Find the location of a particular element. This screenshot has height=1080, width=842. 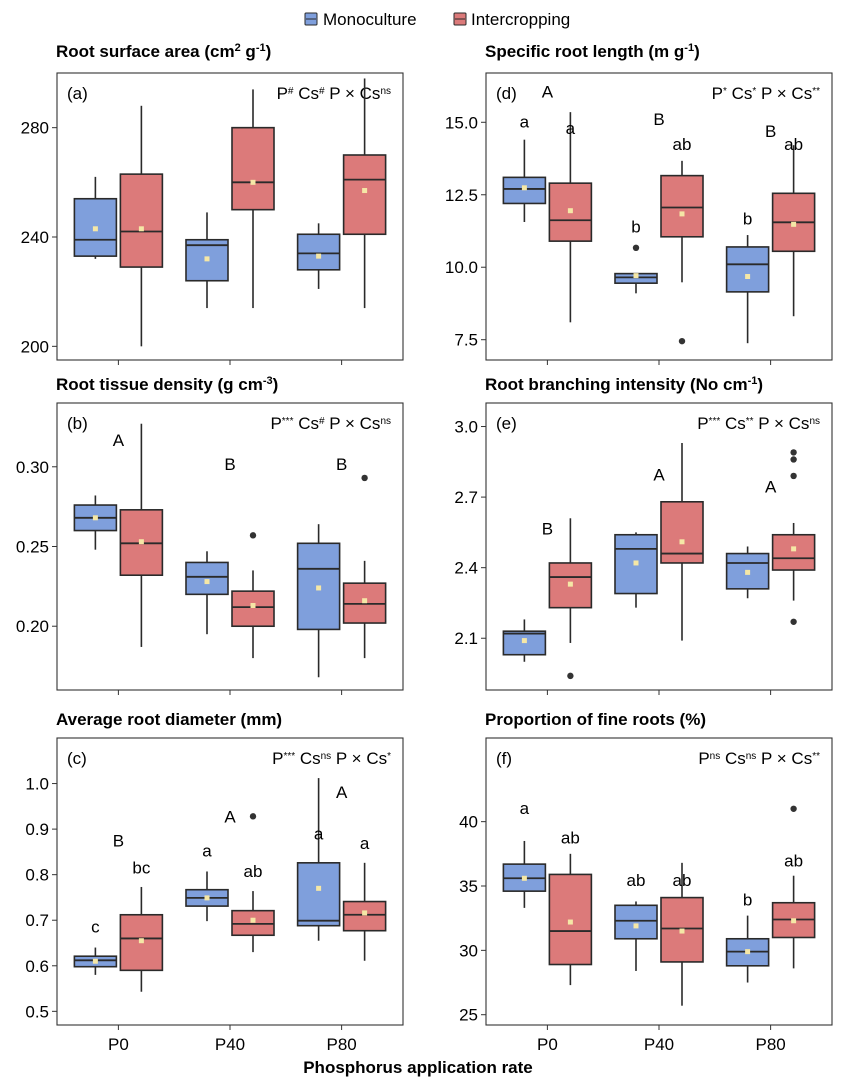

legend-item-intercropping: Intercropping is located at coordinates (511, 19).